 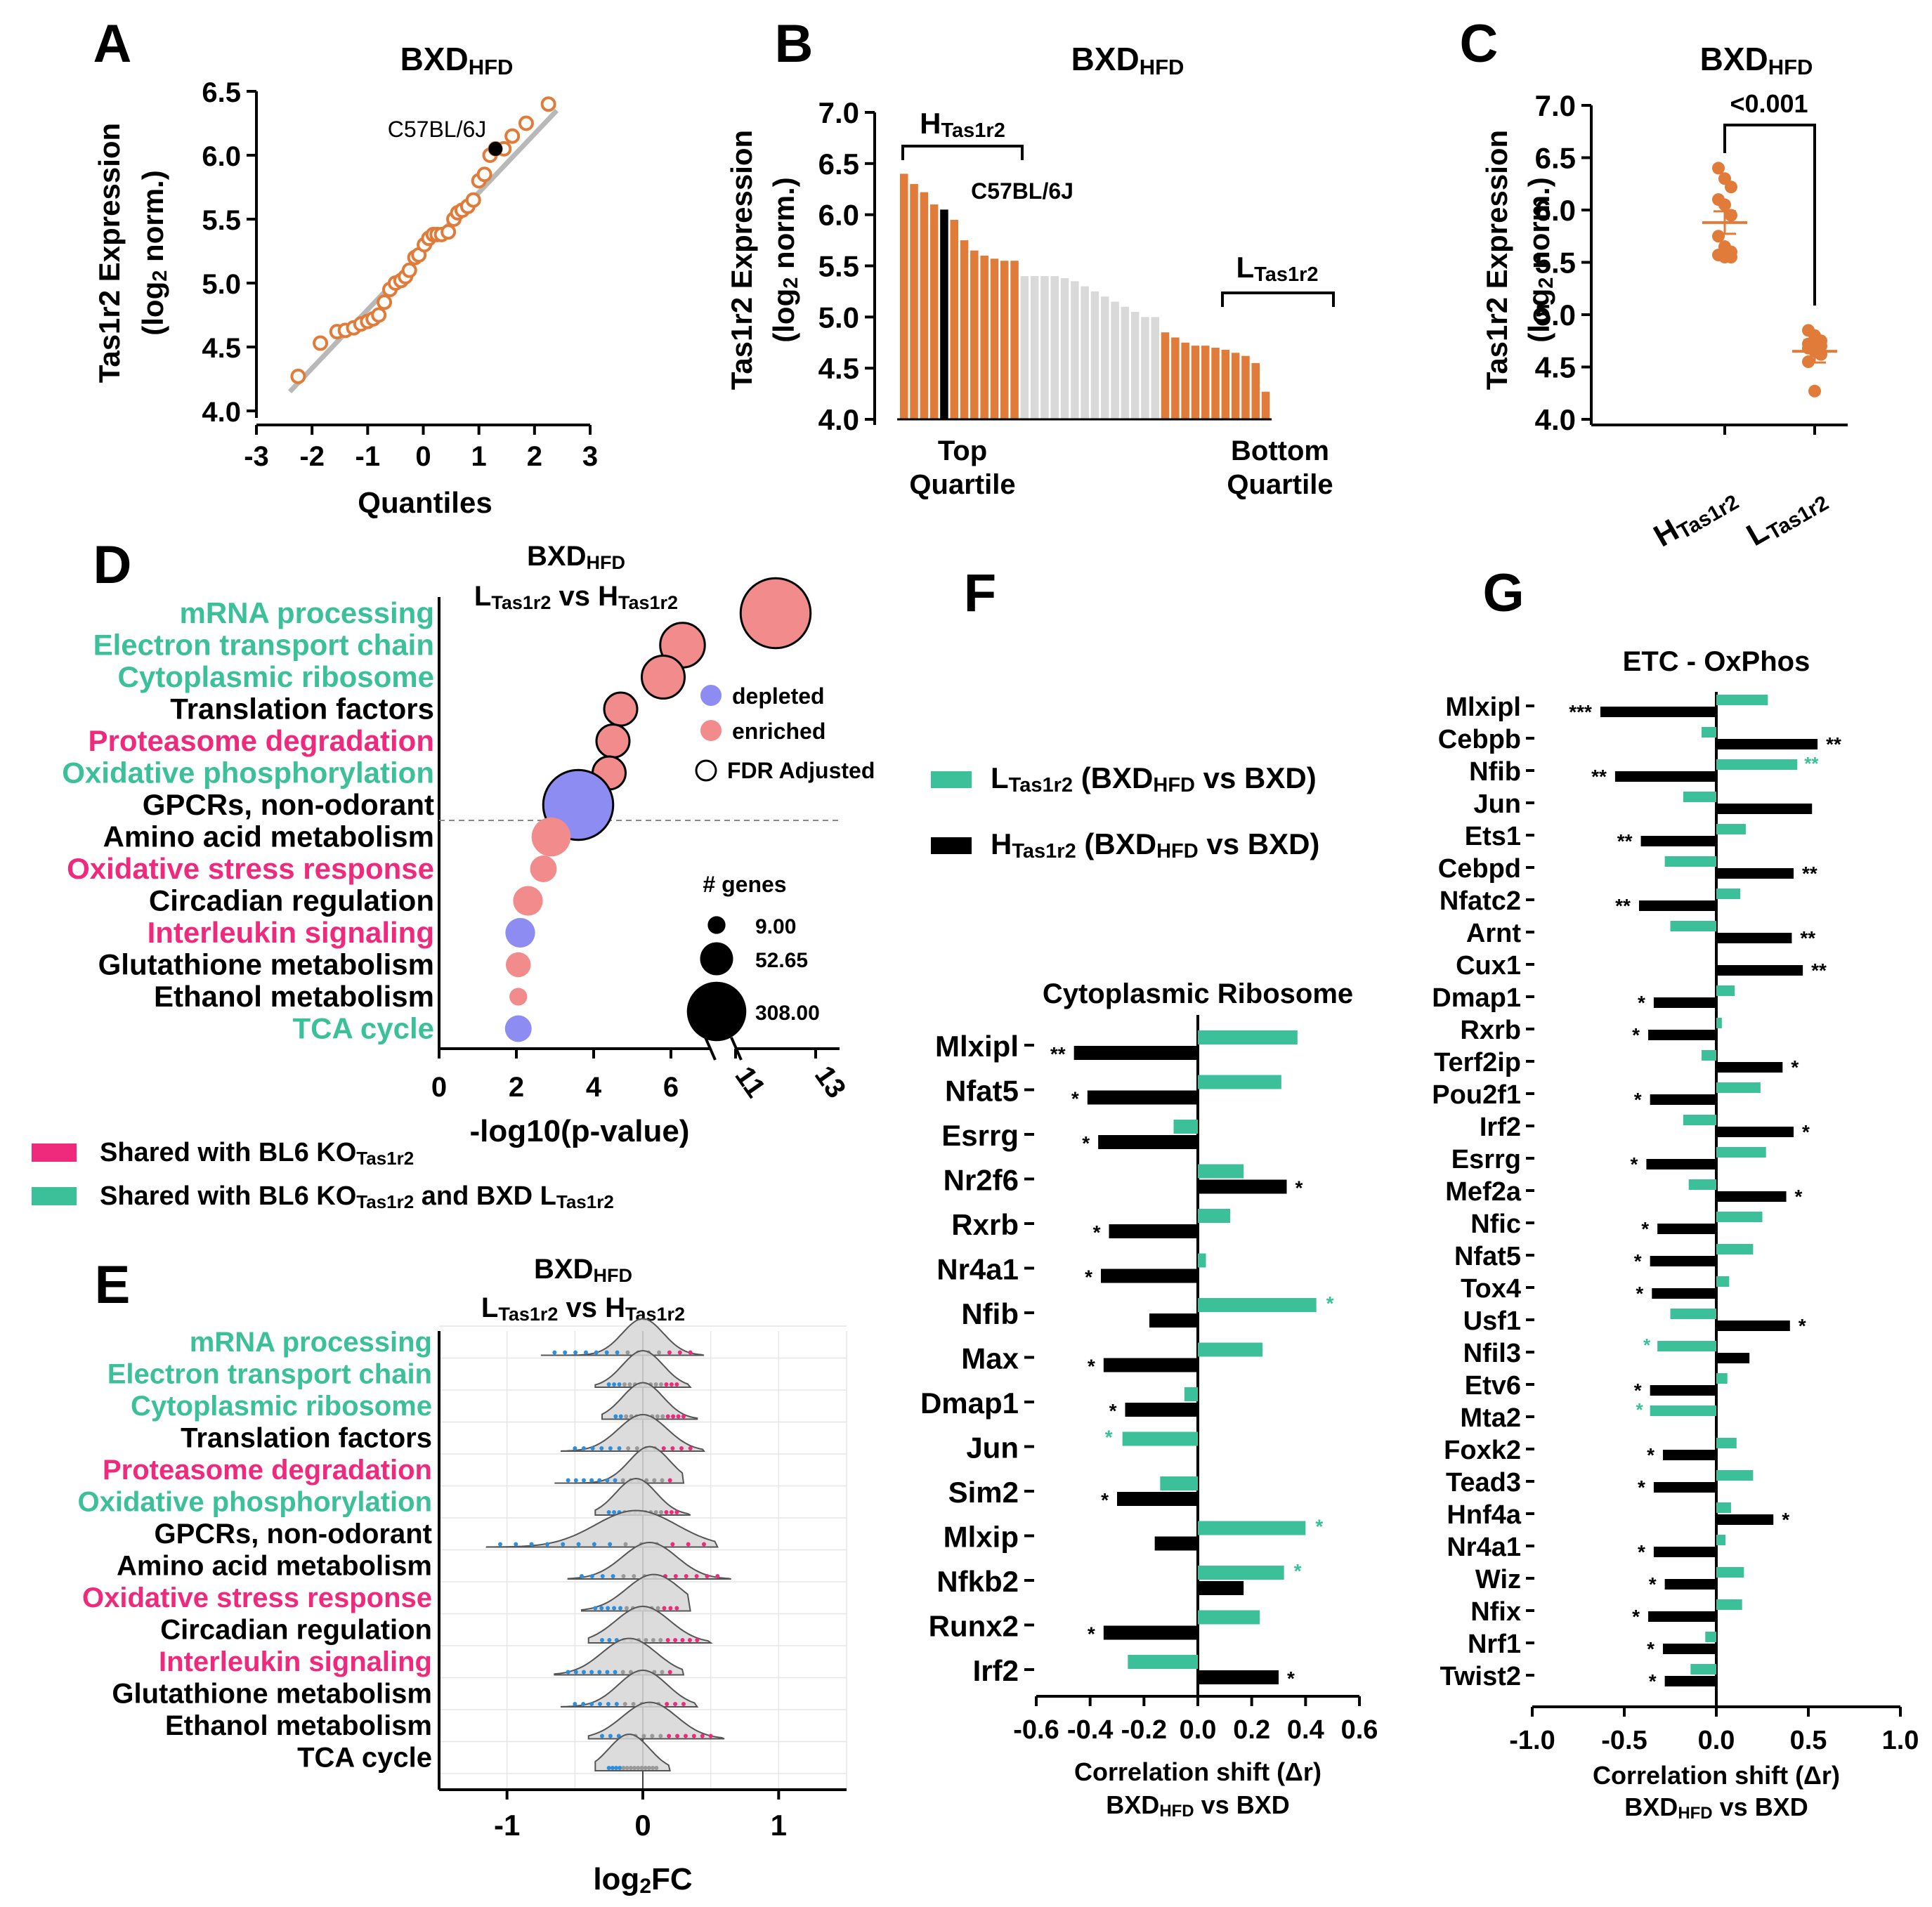 I want to click on panel-letter-e: E, so click(x=113, y=1285).